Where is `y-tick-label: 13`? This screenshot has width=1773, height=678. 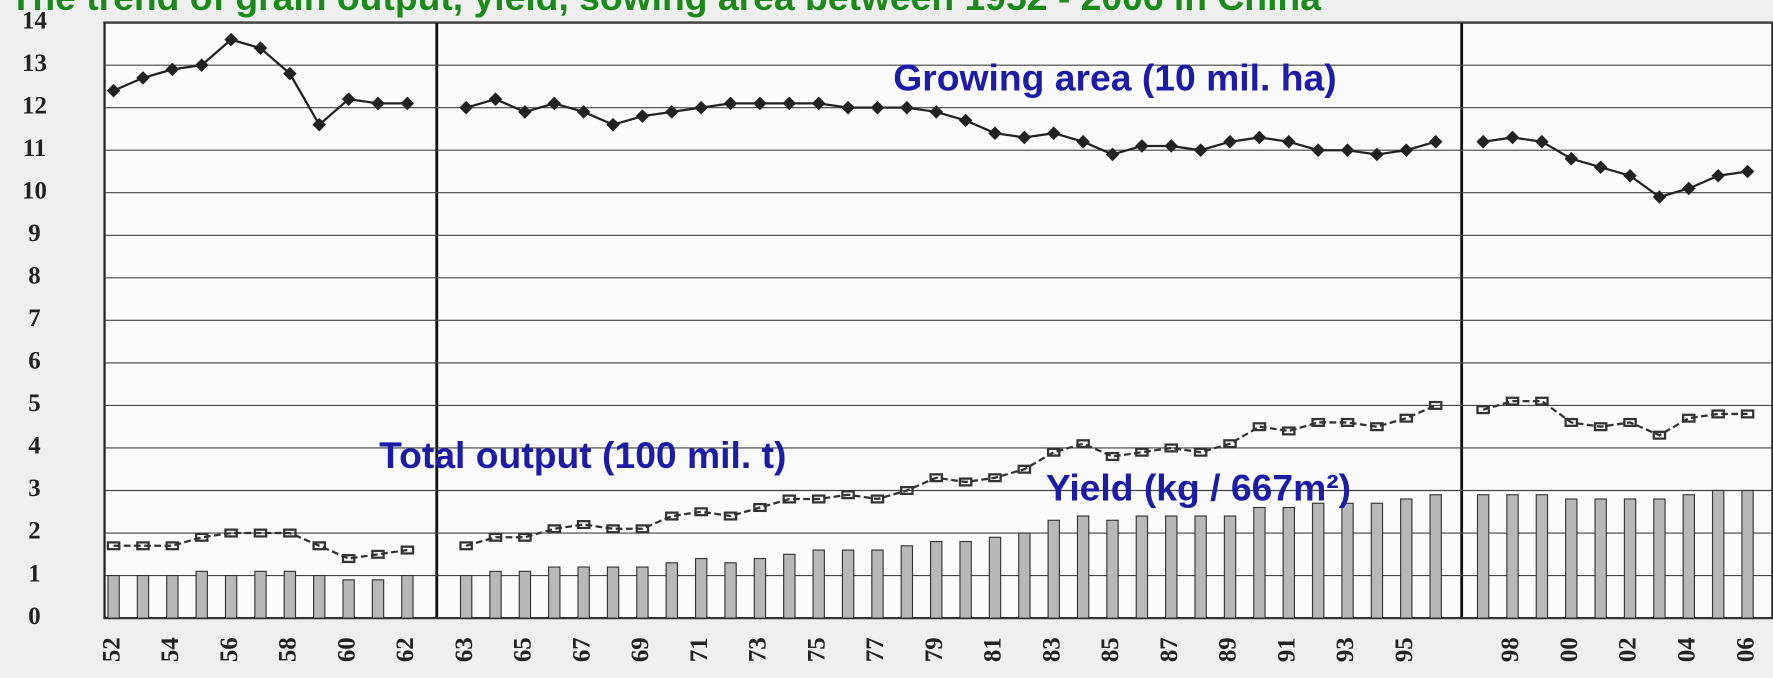
y-tick-label: 13 is located at coordinates (34, 63).